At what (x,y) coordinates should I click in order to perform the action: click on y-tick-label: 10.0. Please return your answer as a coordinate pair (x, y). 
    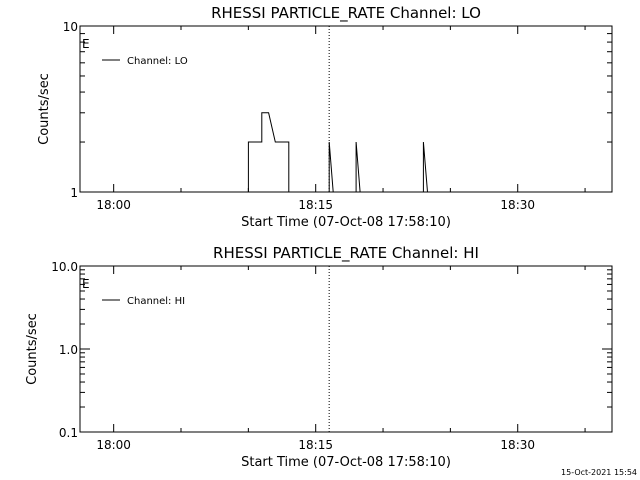
    Looking at the image, I should click on (64, 267).